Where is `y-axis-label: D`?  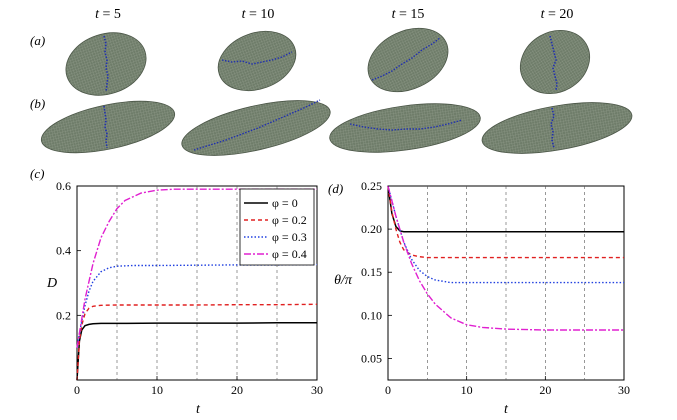
y-axis-label: D is located at coordinates (51, 283).